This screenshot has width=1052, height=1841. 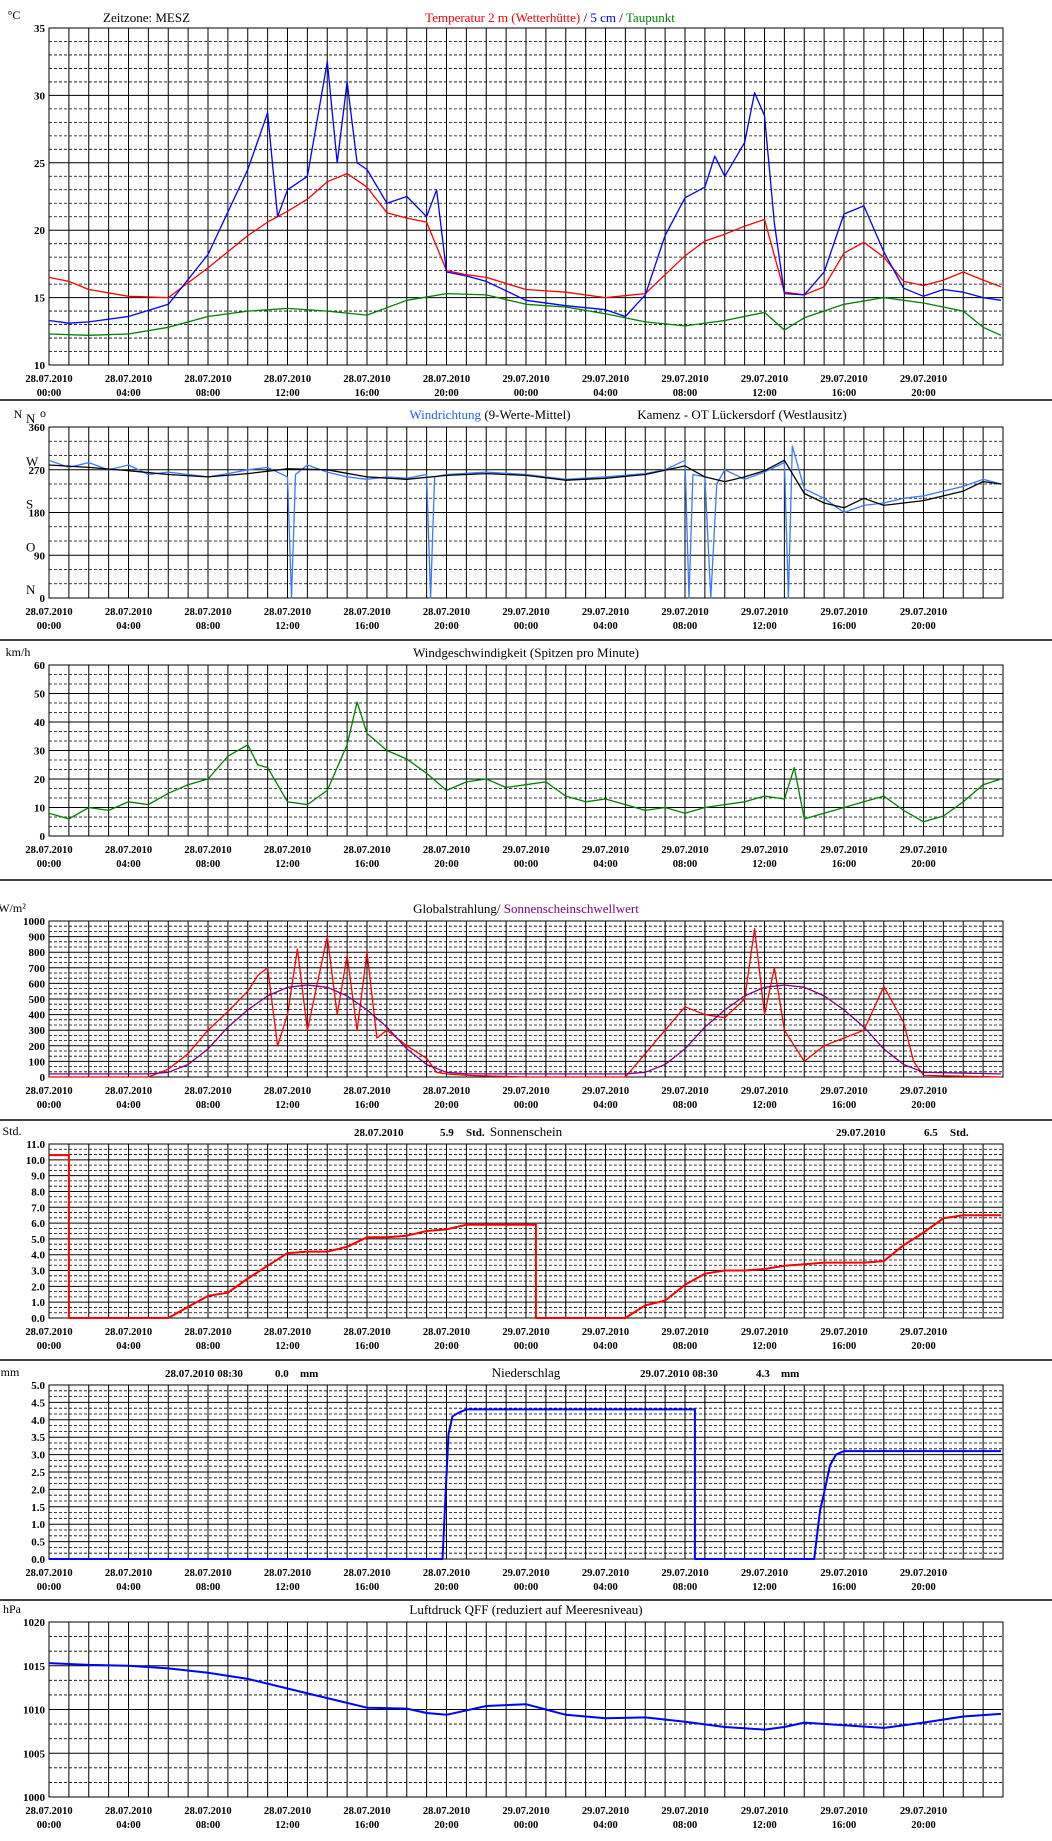 I want to click on title-part: 5 cm, so click(x=603, y=17).